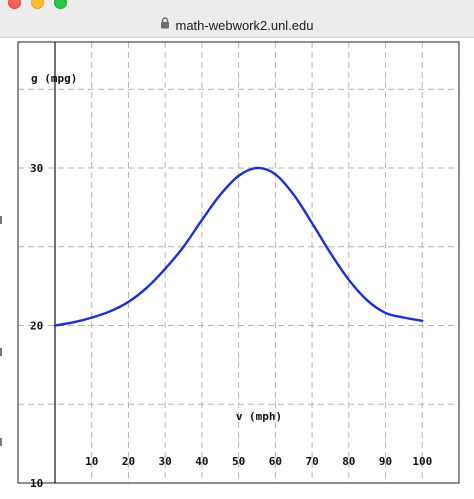 The width and height of the screenshot is (474, 499). Describe the element at coordinates (259, 416) in the screenshot. I see `x-axis-label: v (mph)` at that location.